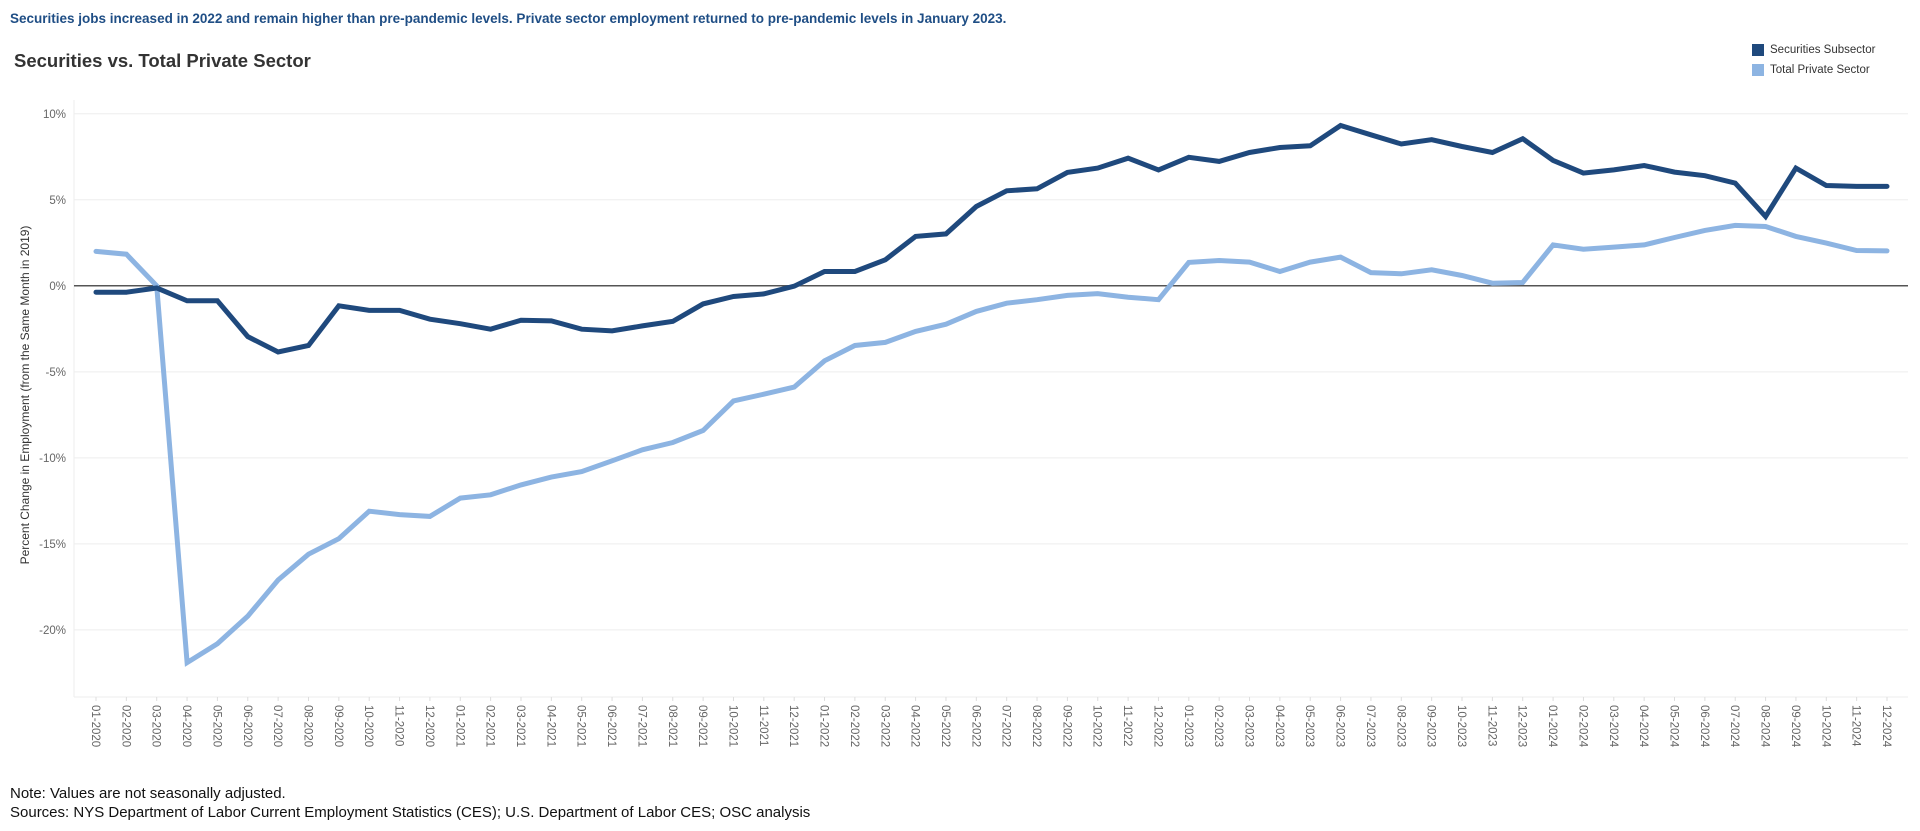 The width and height of the screenshot is (1920, 831). Describe the element at coordinates (1431, 726) in the screenshot. I see `x-tick-label: 09-2023` at that location.